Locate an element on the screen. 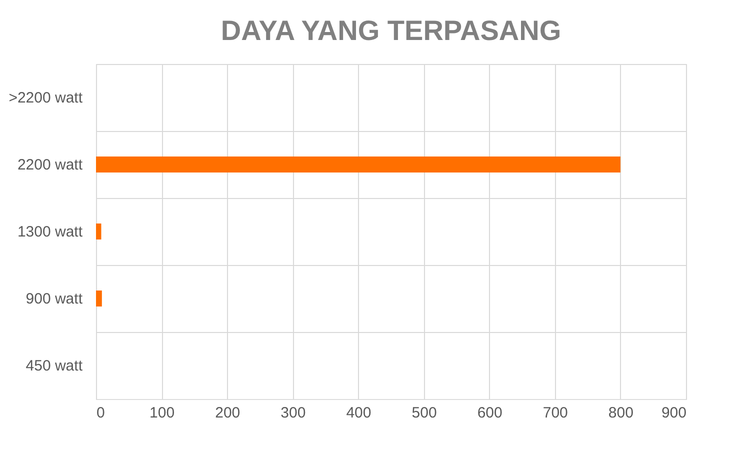 The height and width of the screenshot is (451, 752). y-tick-label: >2200 watt is located at coordinates (46, 98).